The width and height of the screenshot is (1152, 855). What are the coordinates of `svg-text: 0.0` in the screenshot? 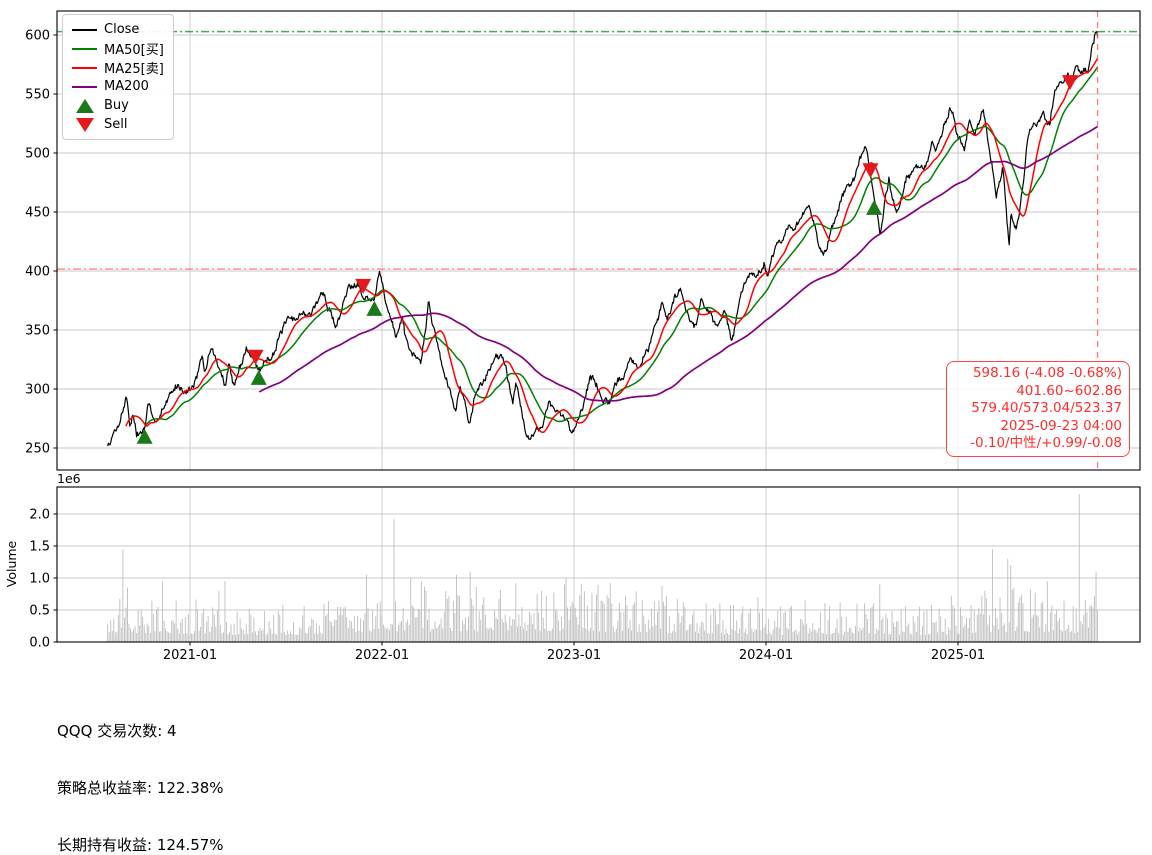 It's located at (39, 643).